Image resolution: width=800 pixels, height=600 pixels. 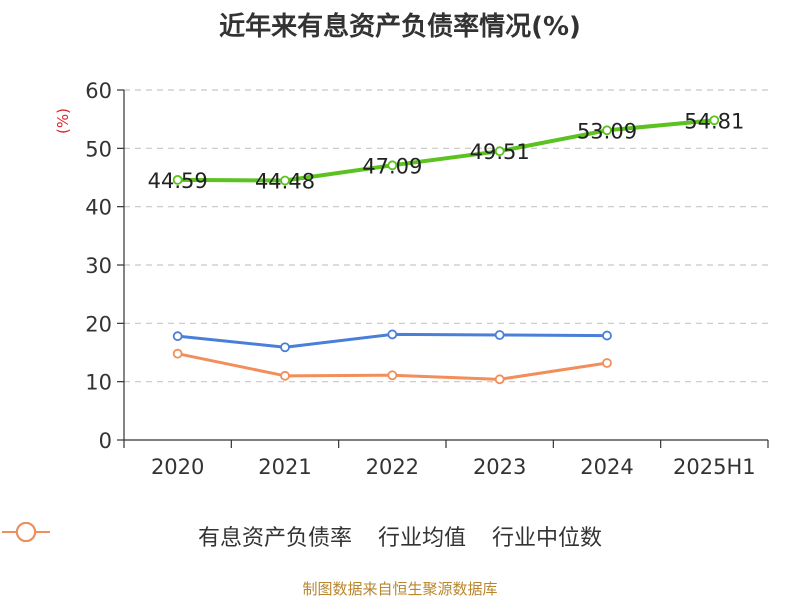 I want to click on x-tick-label: 2020, so click(x=177, y=467).